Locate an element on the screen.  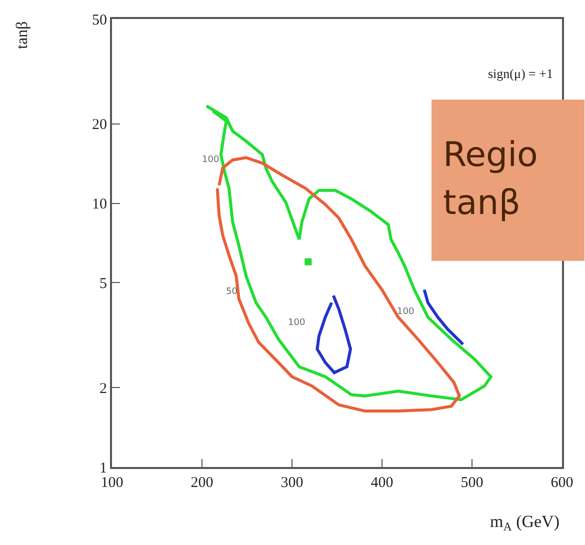
x-tick-label: 600 is located at coordinates (562, 483).